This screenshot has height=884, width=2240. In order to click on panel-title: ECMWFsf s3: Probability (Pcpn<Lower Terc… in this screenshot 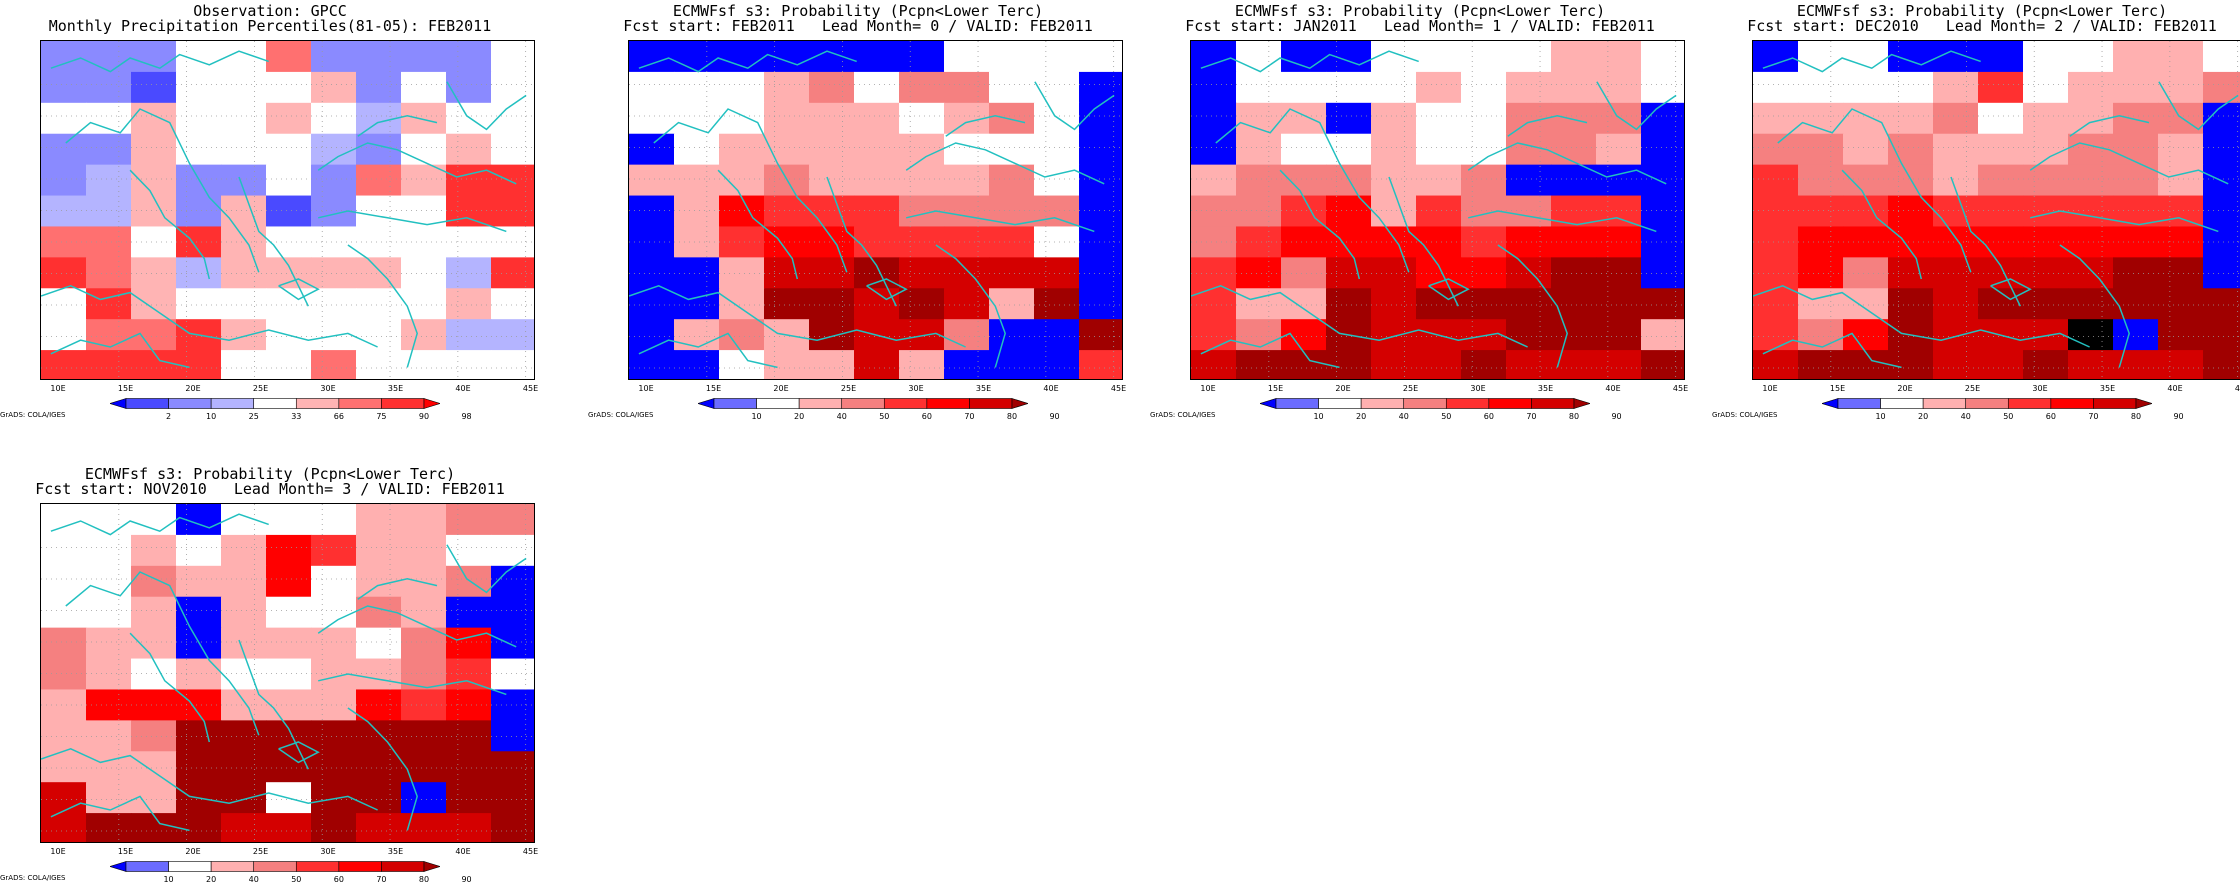, I will do `click(270, 474)`.